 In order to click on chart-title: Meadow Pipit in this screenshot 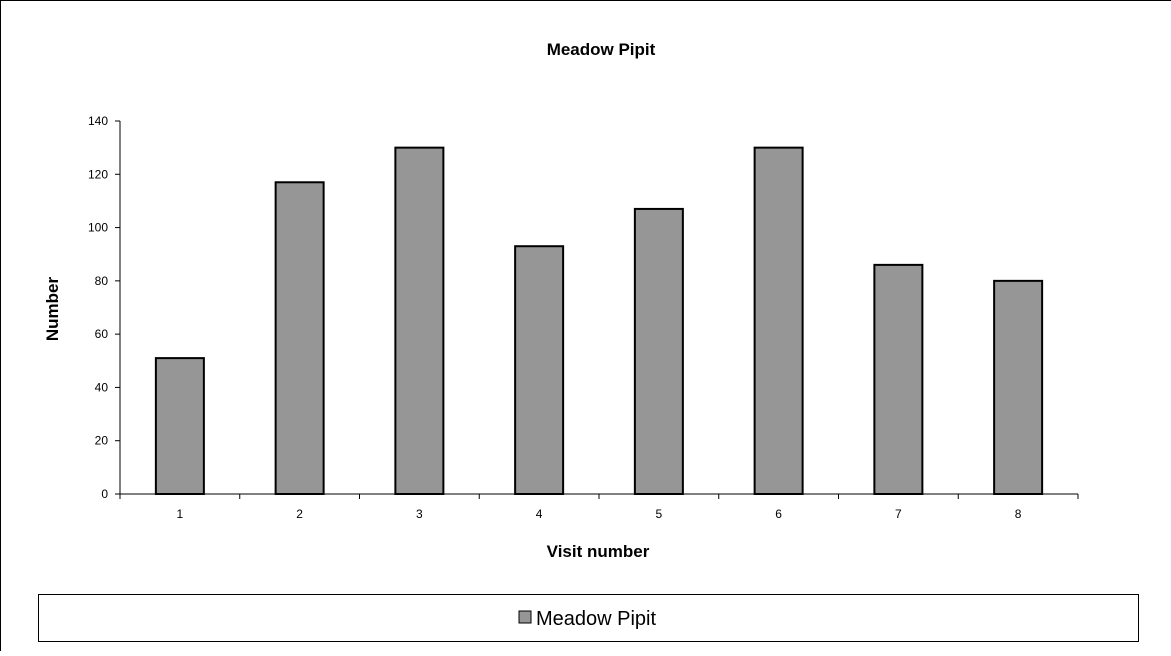, I will do `click(601, 49)`.